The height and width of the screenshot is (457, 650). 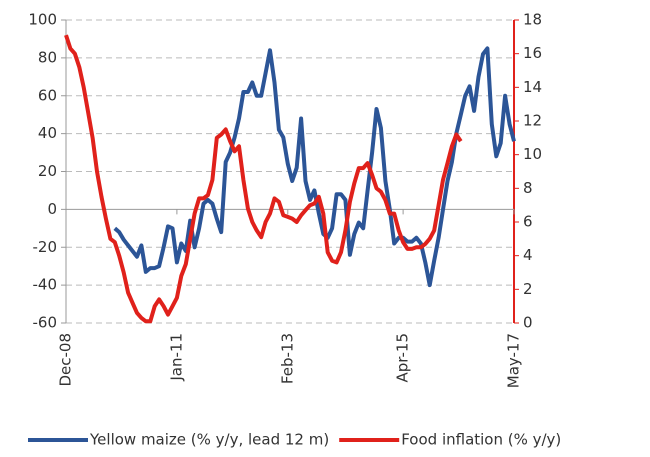 What do you see at coordinates (47, 95) in the screenshot?
I see `y-tick-label: 60` at bounding box center [47, 95].